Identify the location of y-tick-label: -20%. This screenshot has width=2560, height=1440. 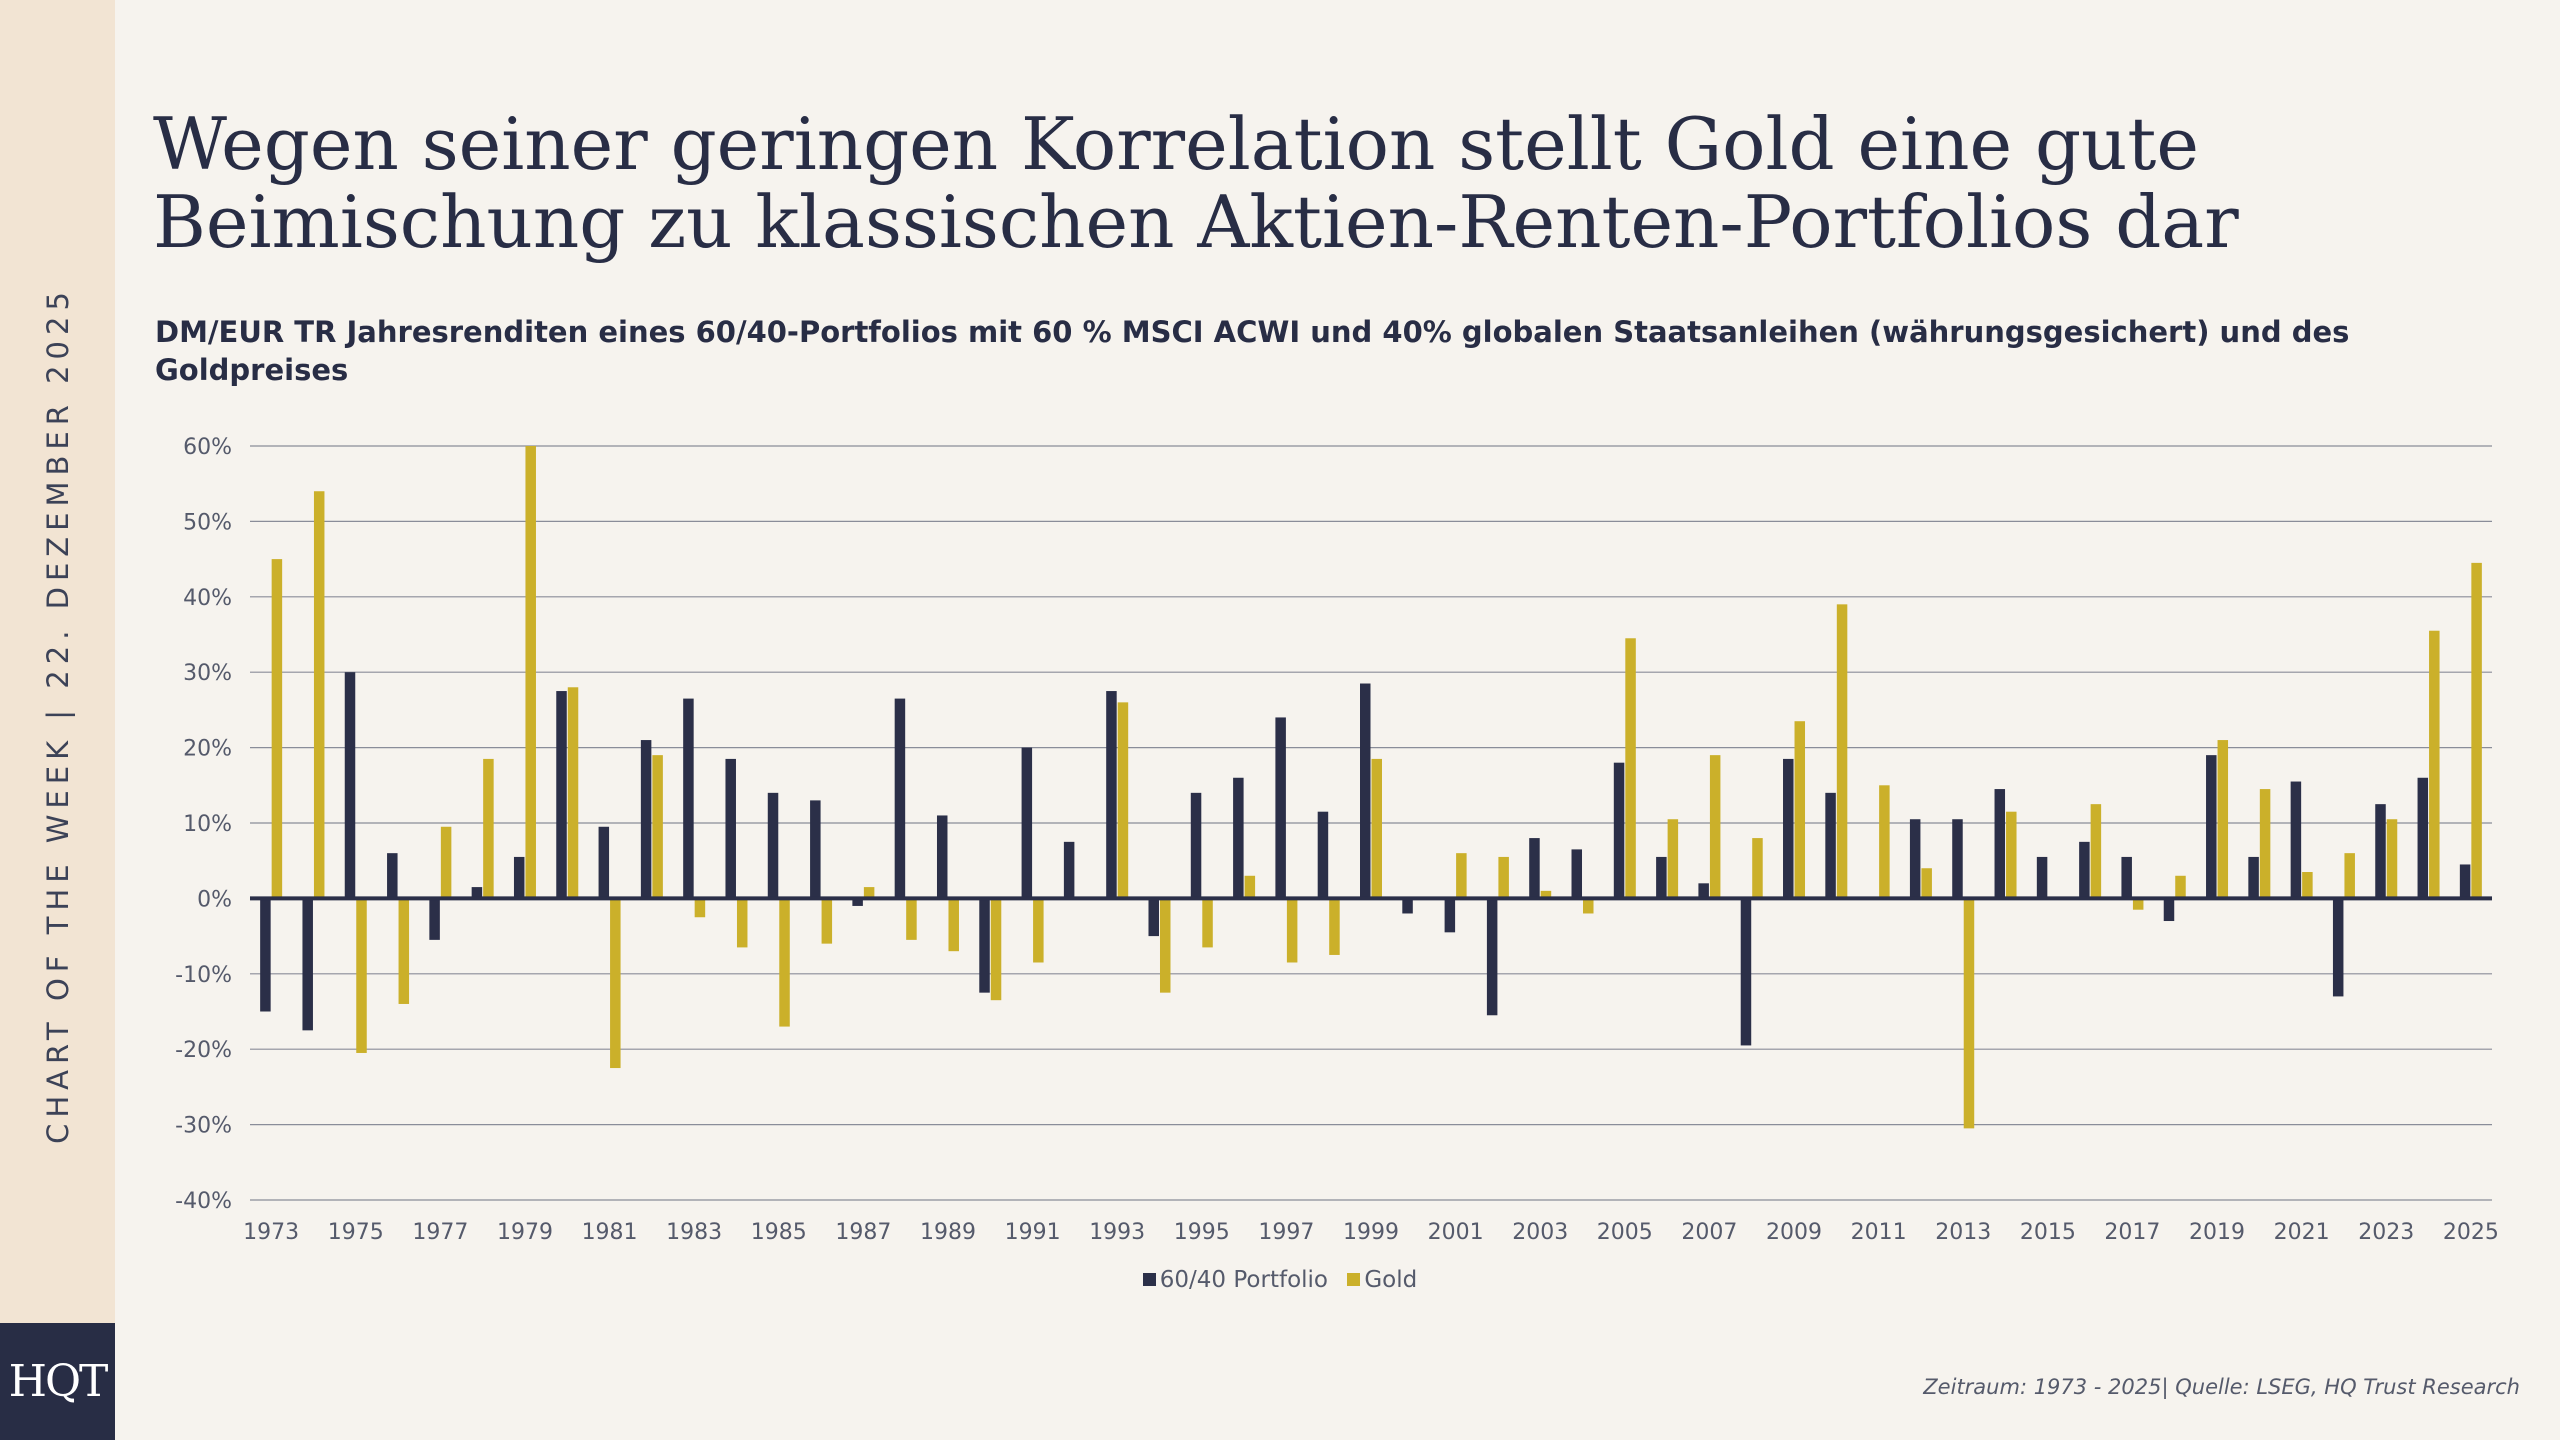
(203, 1050).